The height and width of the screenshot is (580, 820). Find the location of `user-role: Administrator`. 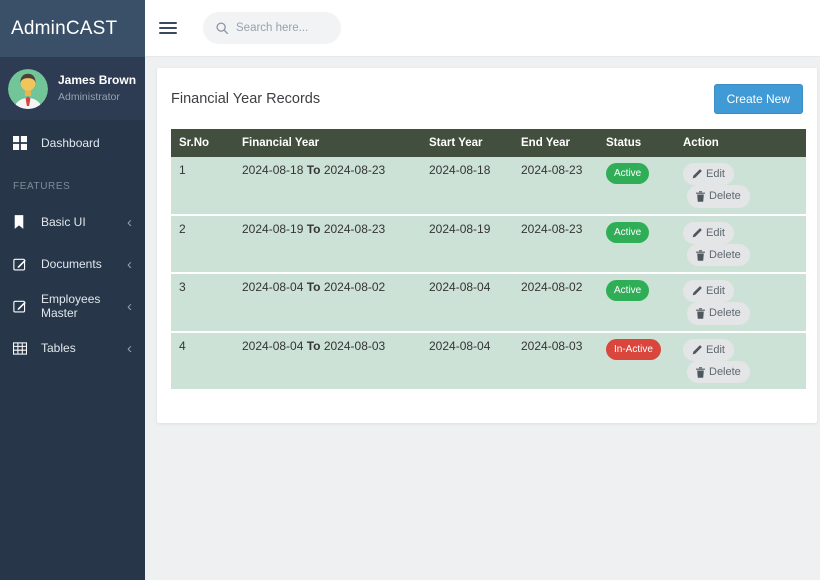

user-role: Administrator is located at coordinates (89, 97).